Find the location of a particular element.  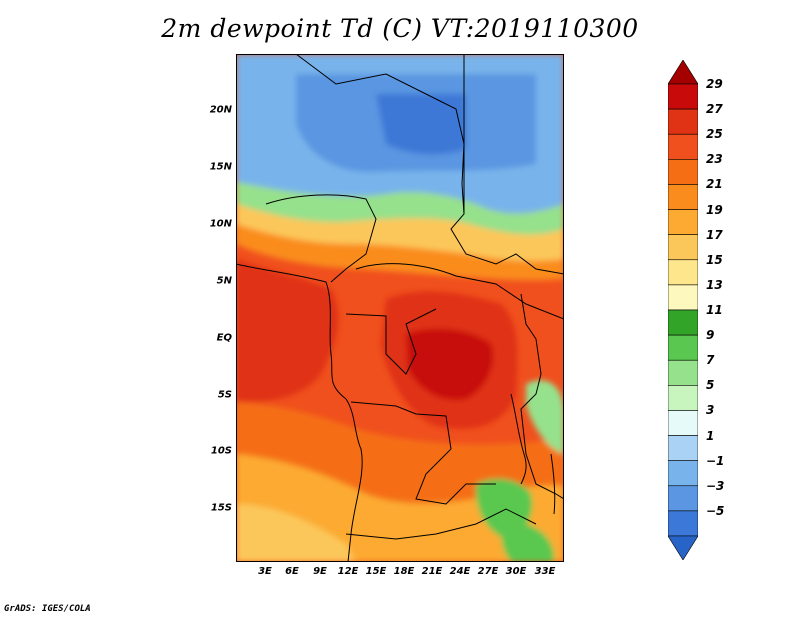

lon-label: 33E is located at coordinates (545, 571).